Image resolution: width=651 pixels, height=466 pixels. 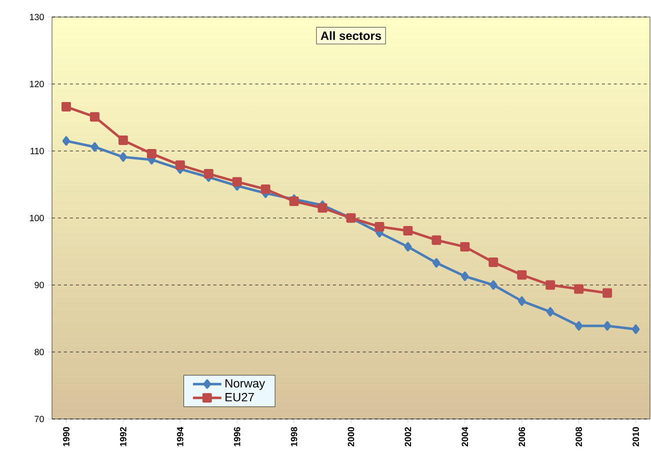 What do you see at coordinates (351, 35) in the screenshot?
I see `text: All sectors` at bounding box center [351, 35].